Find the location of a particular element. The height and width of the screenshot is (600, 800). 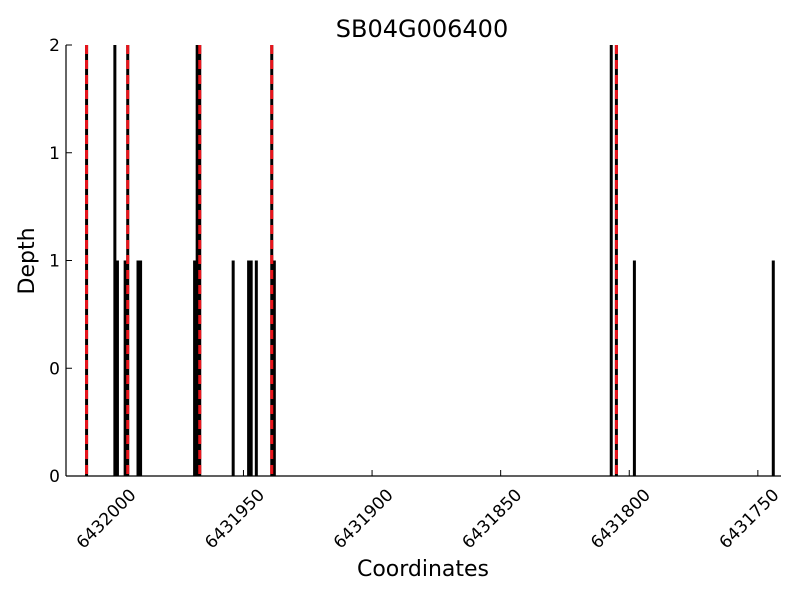

y-tick-label-4: 2 is located at coordinates (54, 46).